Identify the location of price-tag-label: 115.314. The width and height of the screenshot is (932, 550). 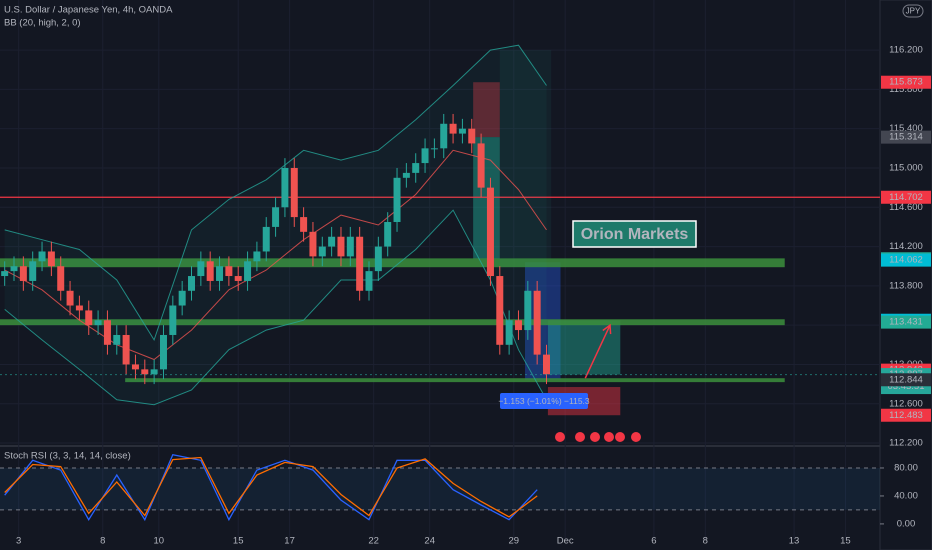
(906, 137).